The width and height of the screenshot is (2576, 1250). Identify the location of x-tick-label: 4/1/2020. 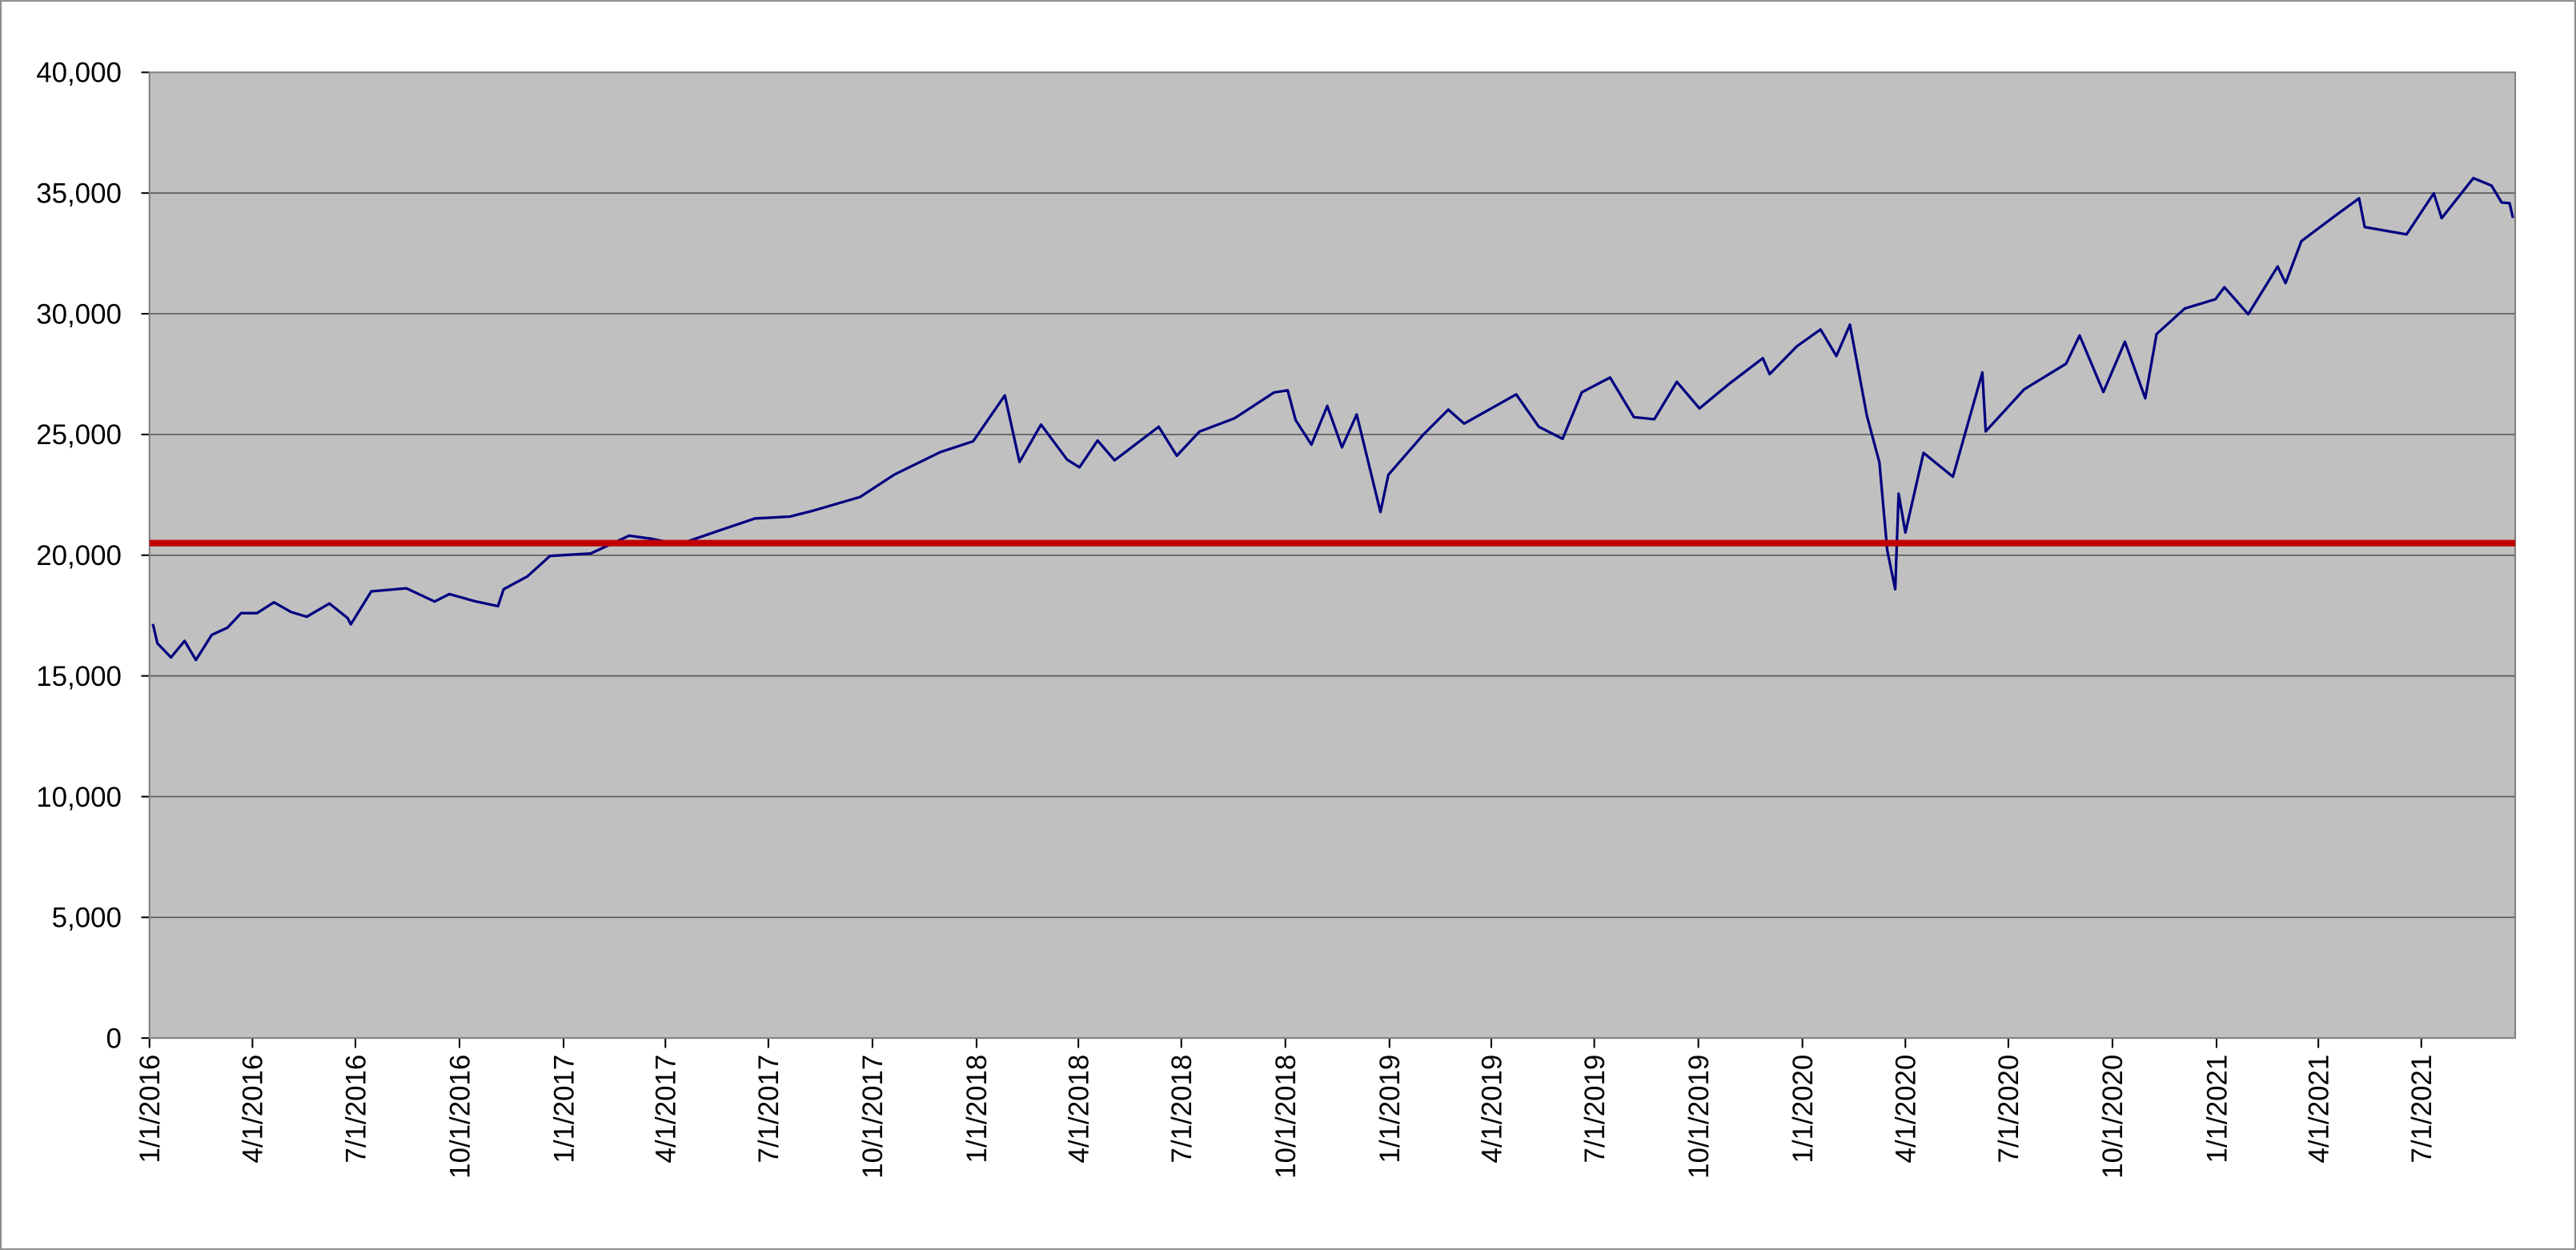
(1906, 1109).